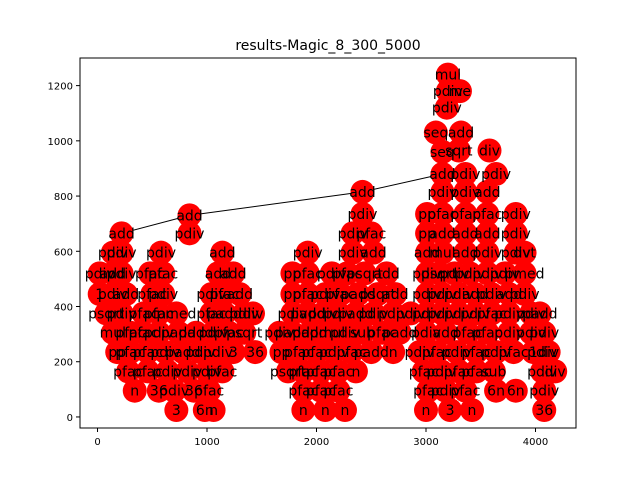  I want to click on node-label: n, so click(213, 411).